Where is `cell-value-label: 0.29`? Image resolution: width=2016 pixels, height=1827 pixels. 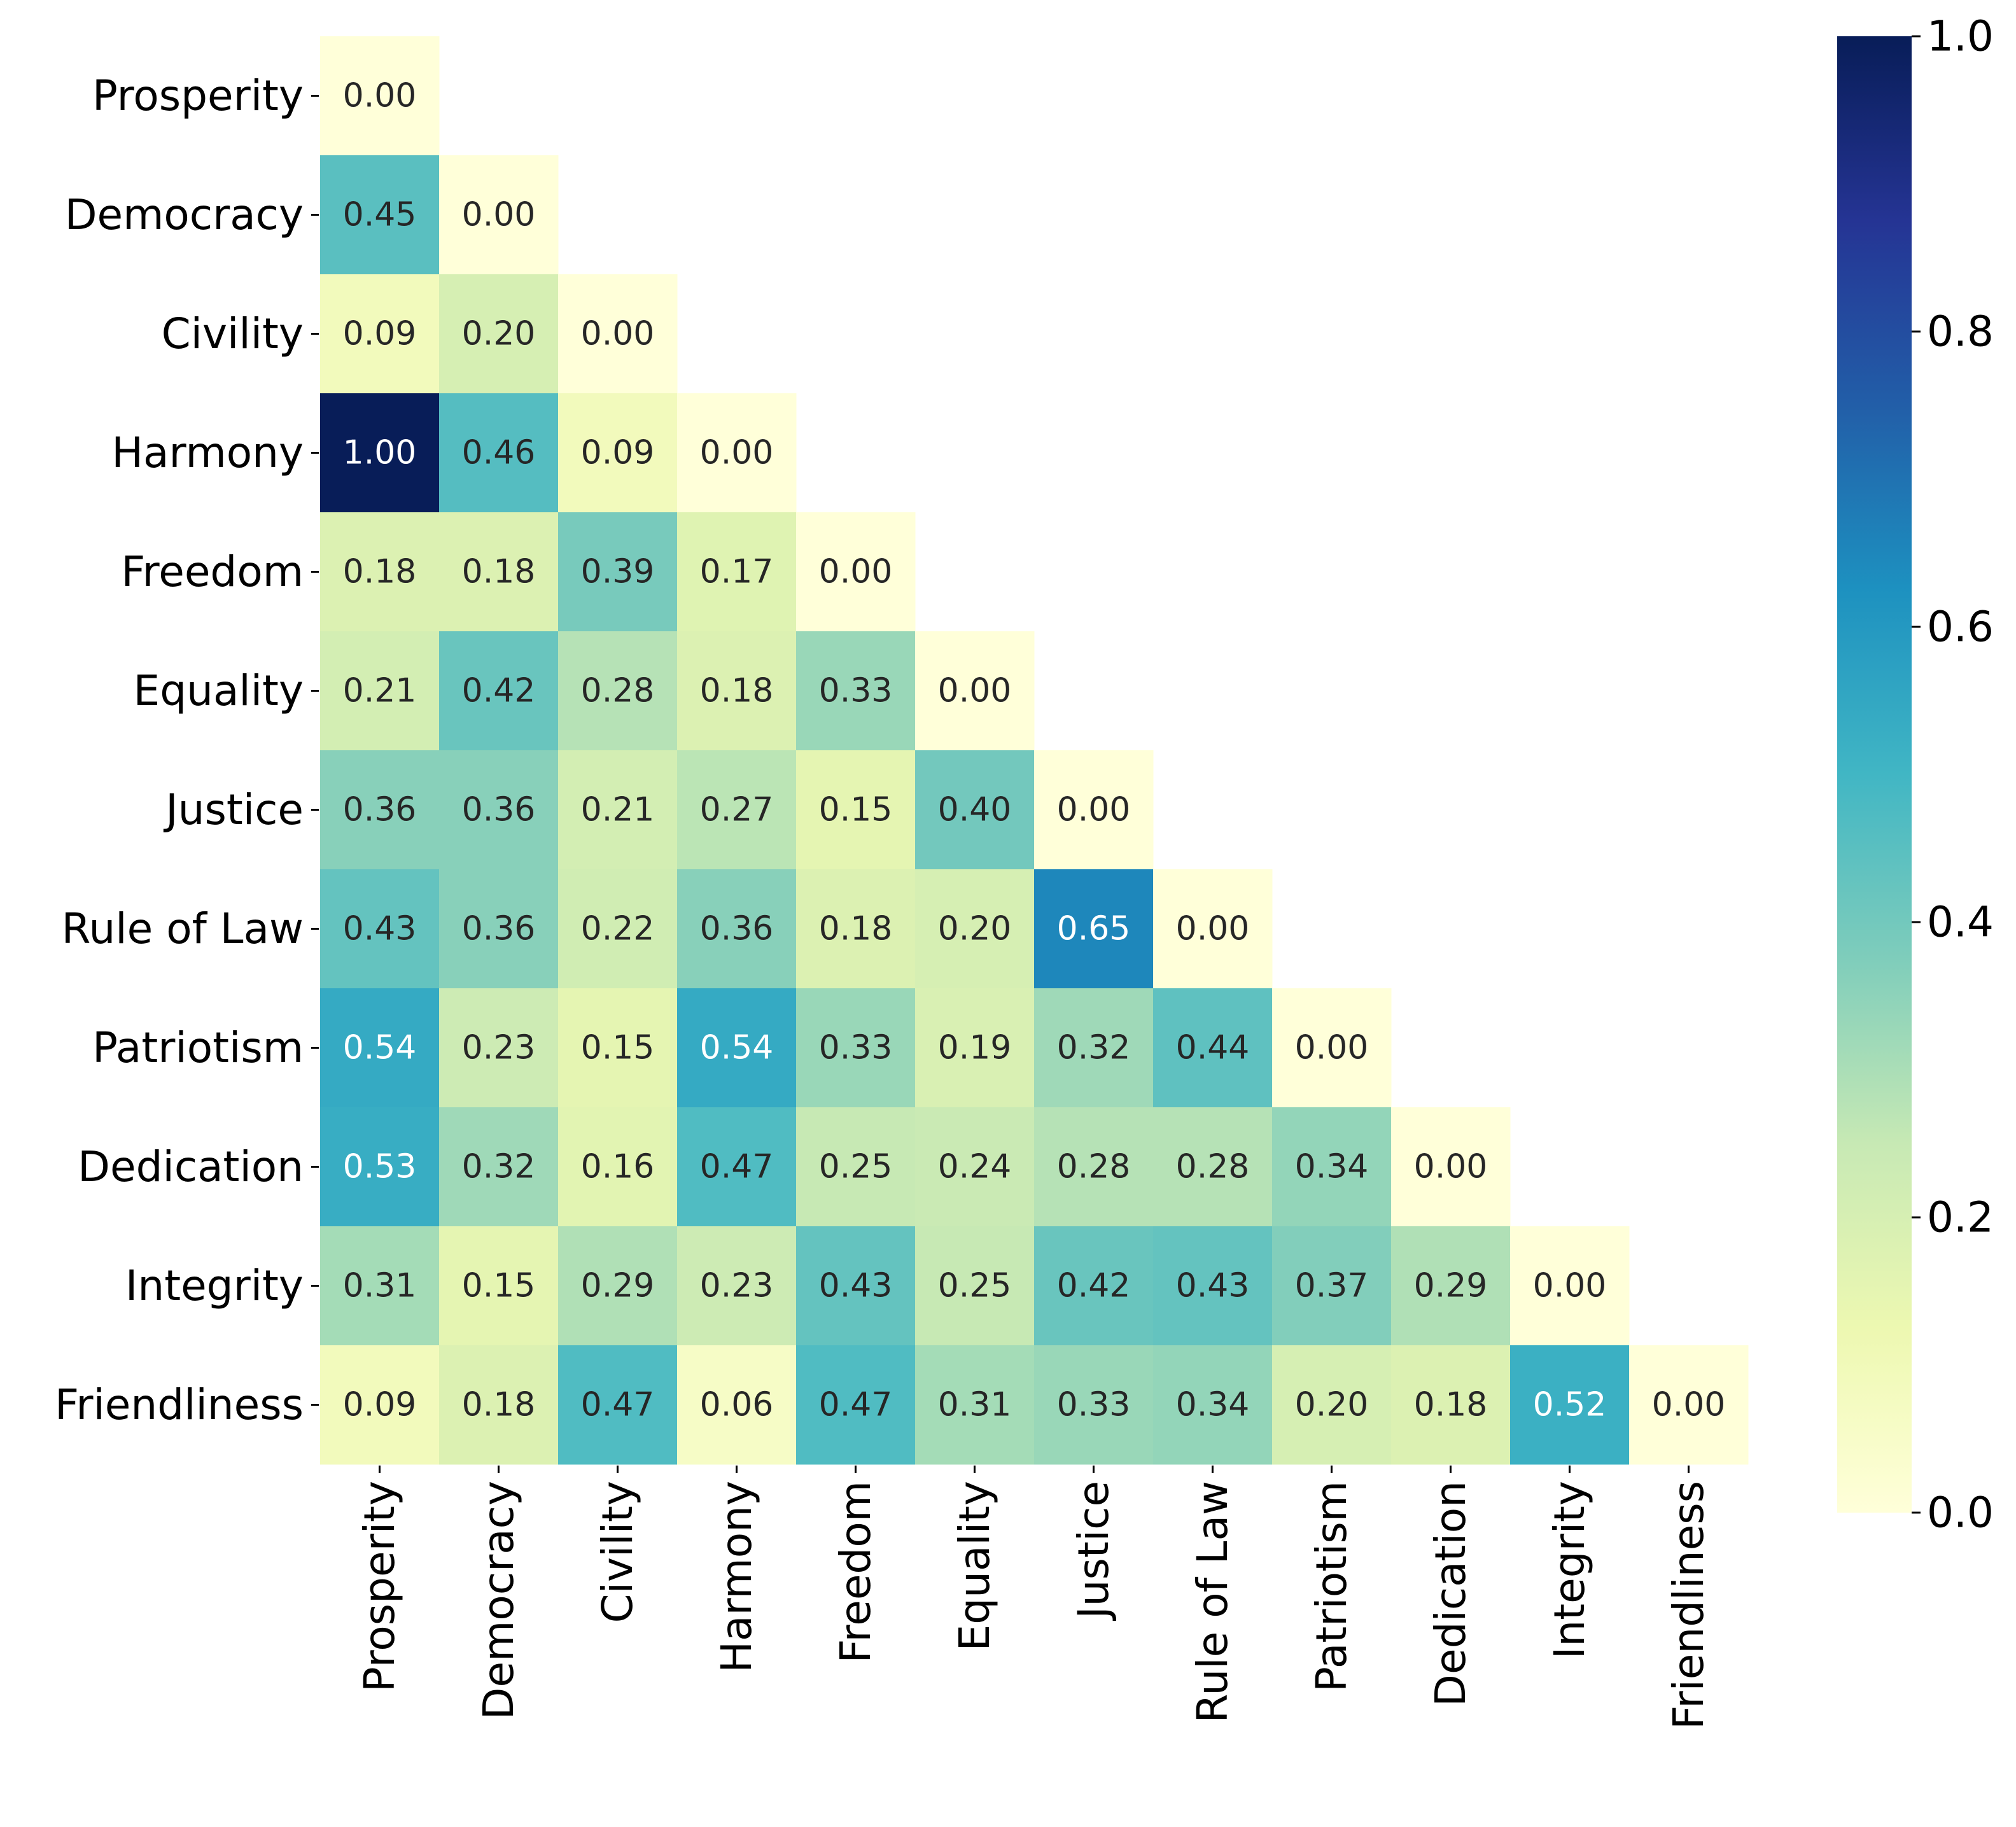 cell-value-label: 0.29 is located at coordinates (1451, 1286).